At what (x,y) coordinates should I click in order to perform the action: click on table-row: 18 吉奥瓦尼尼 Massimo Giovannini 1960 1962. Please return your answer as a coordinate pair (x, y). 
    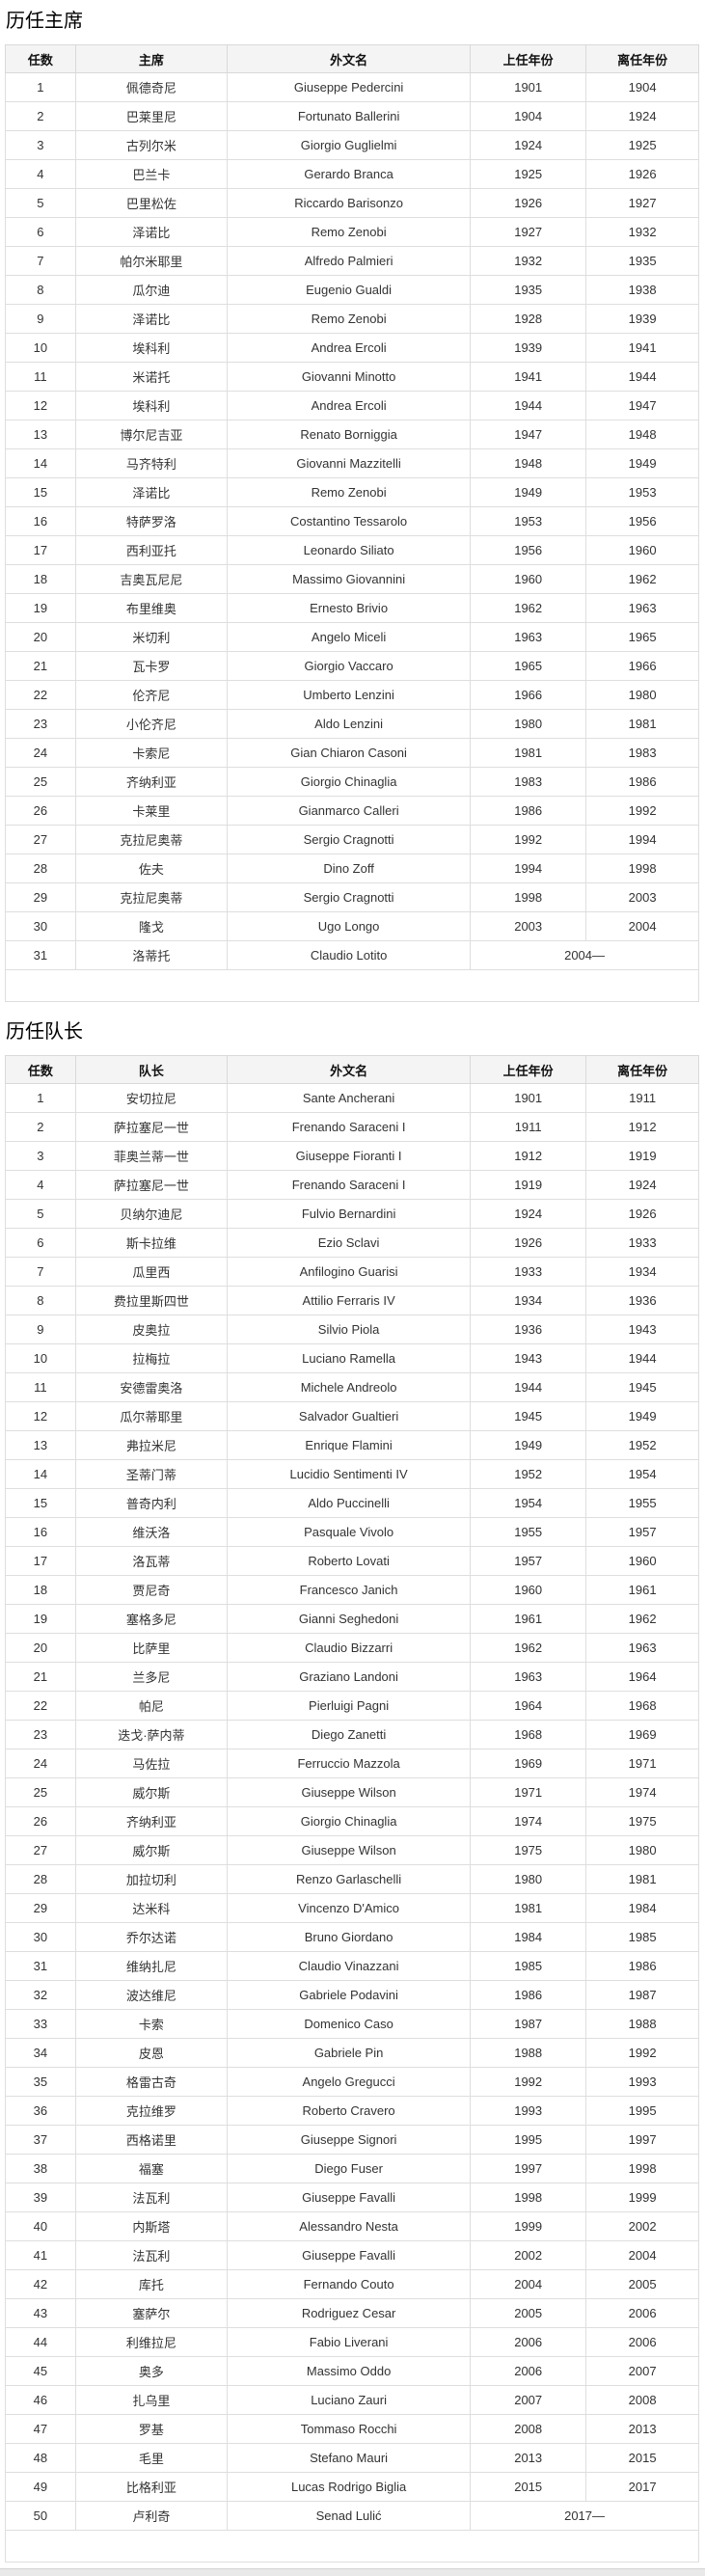
    Looking at the image, I should click on (352, 579).